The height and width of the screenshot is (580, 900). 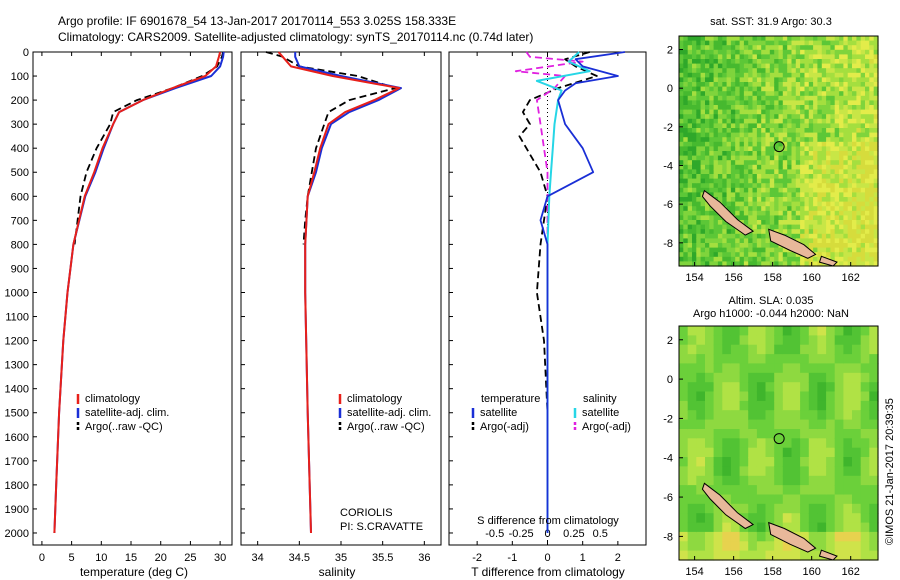 I want to click on sla-map-title-line2: Argo h1000: -0.044 h2000: NaN, so click(x=771, y=314).